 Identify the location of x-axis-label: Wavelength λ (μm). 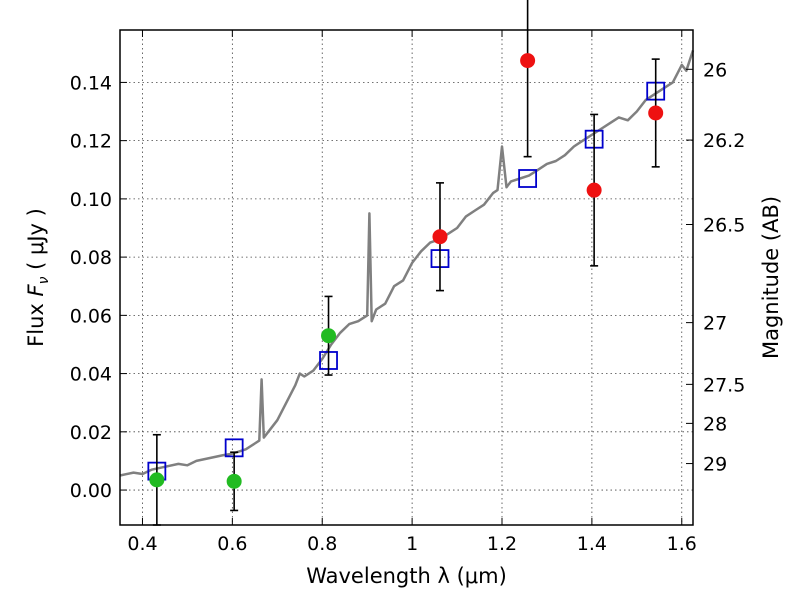
(406, 576).